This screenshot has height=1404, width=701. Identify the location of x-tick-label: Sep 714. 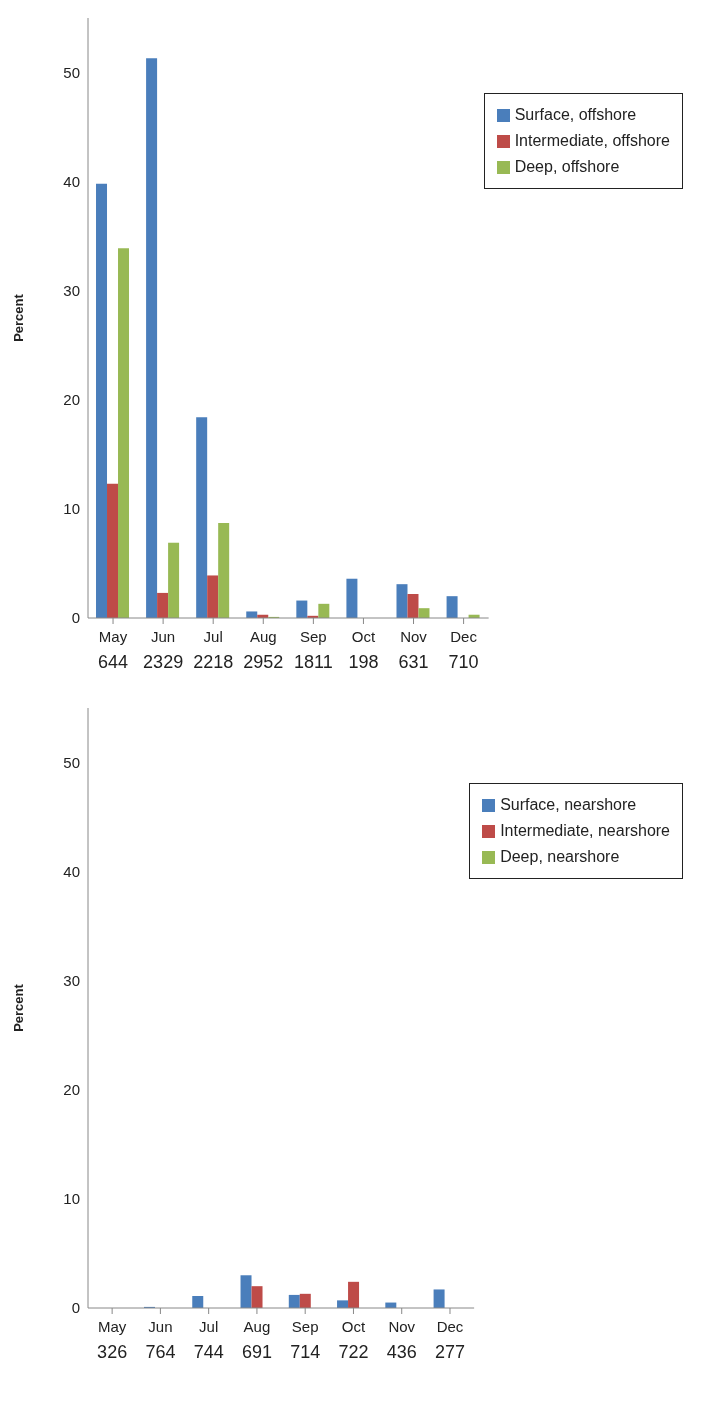
(305, 1340).